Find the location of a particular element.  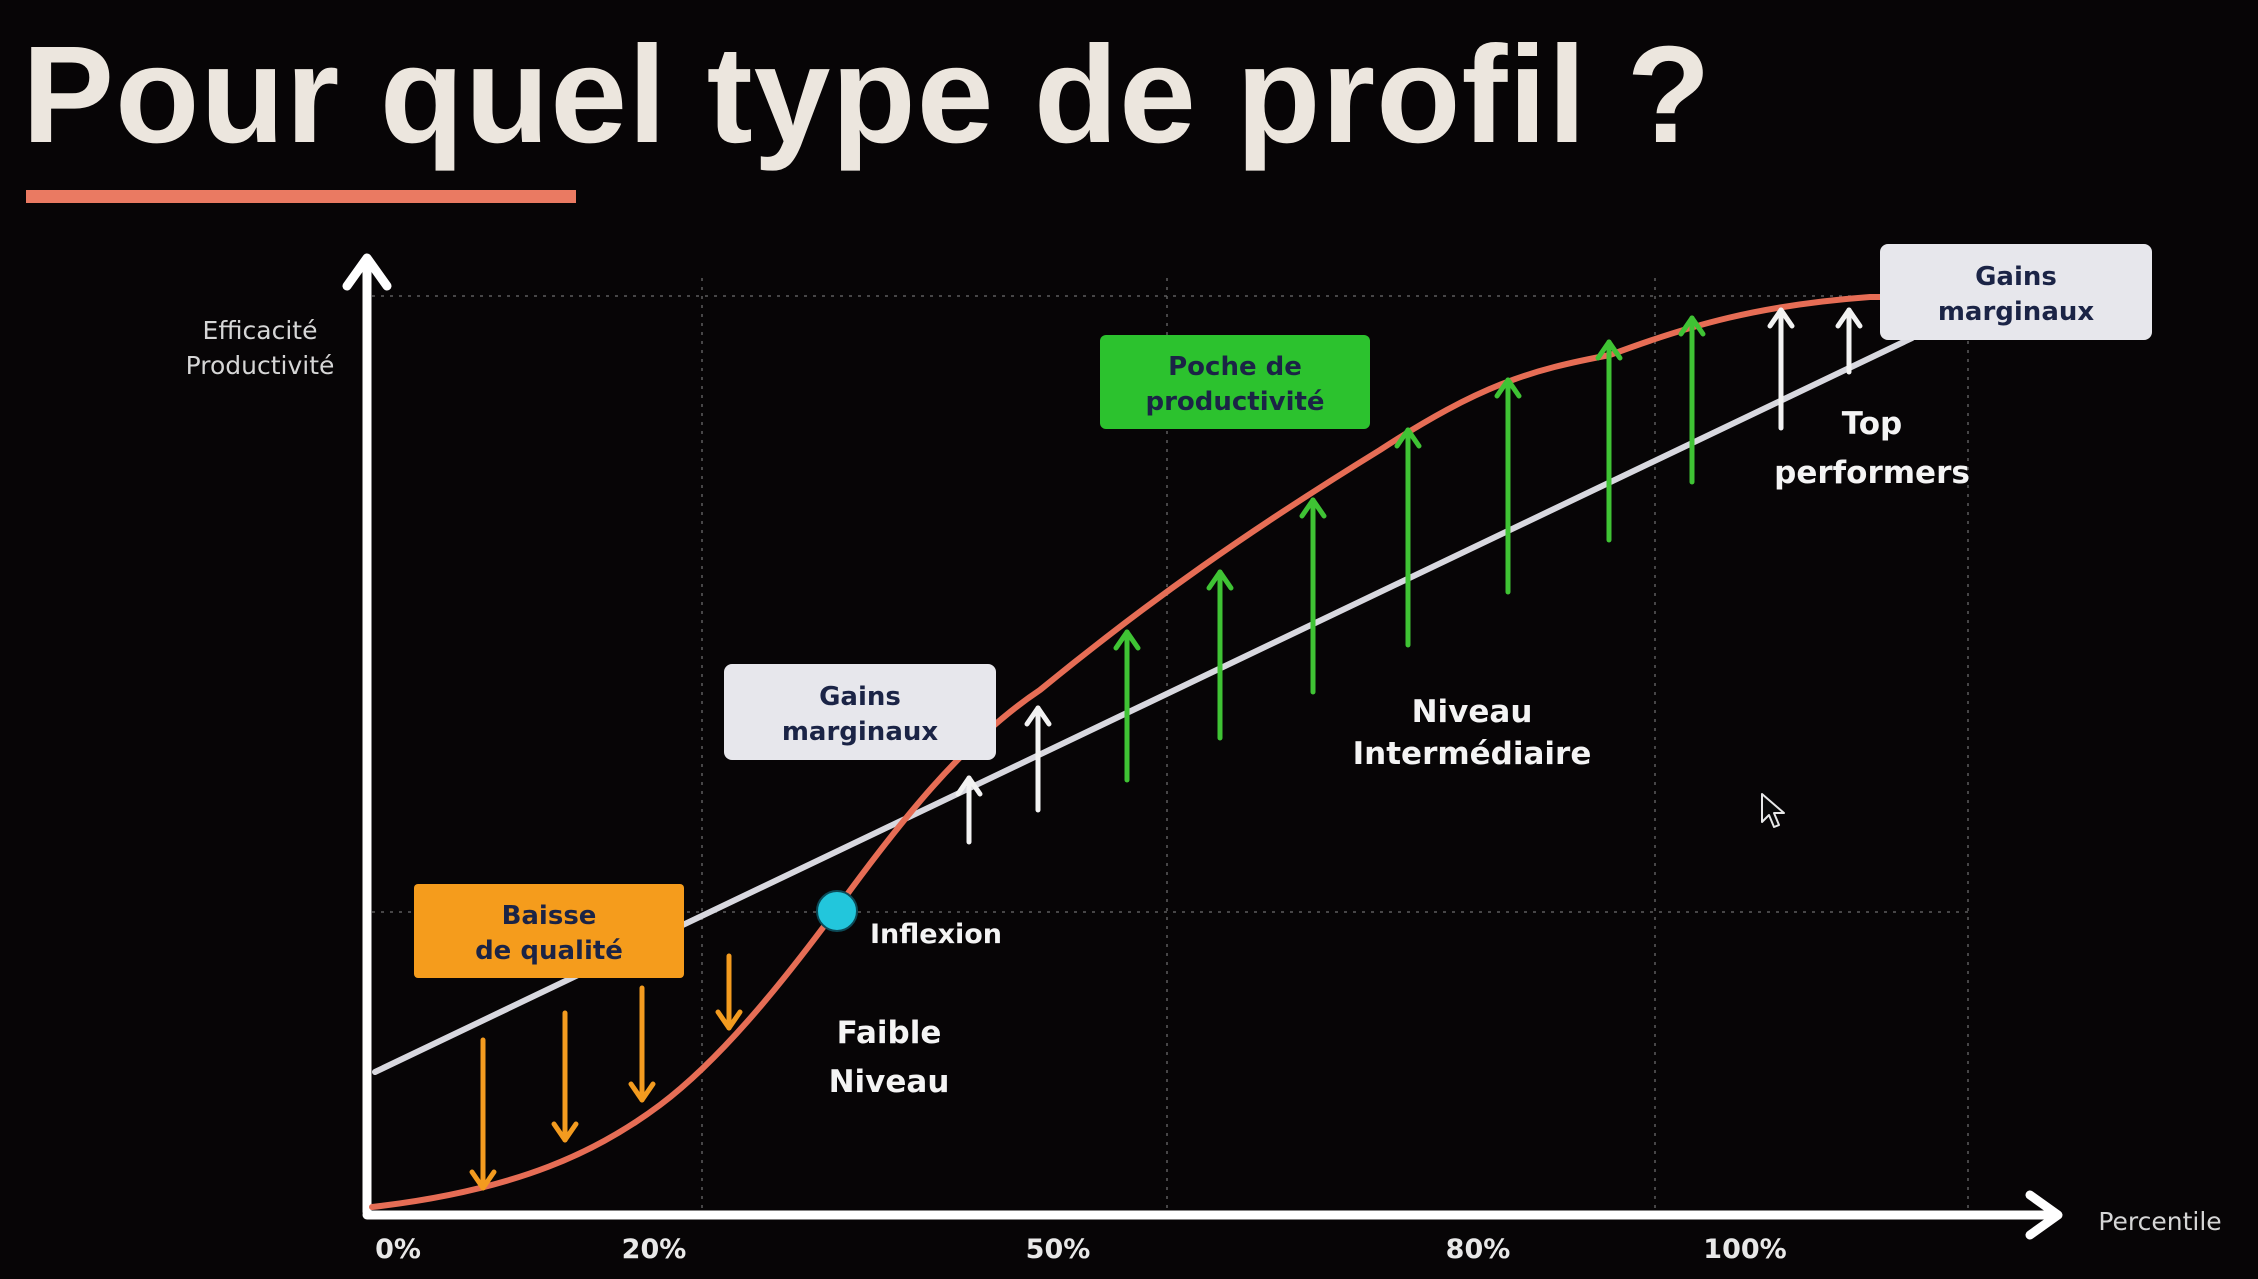

y-axis-arrowhead is located at coordinates (367, 272).